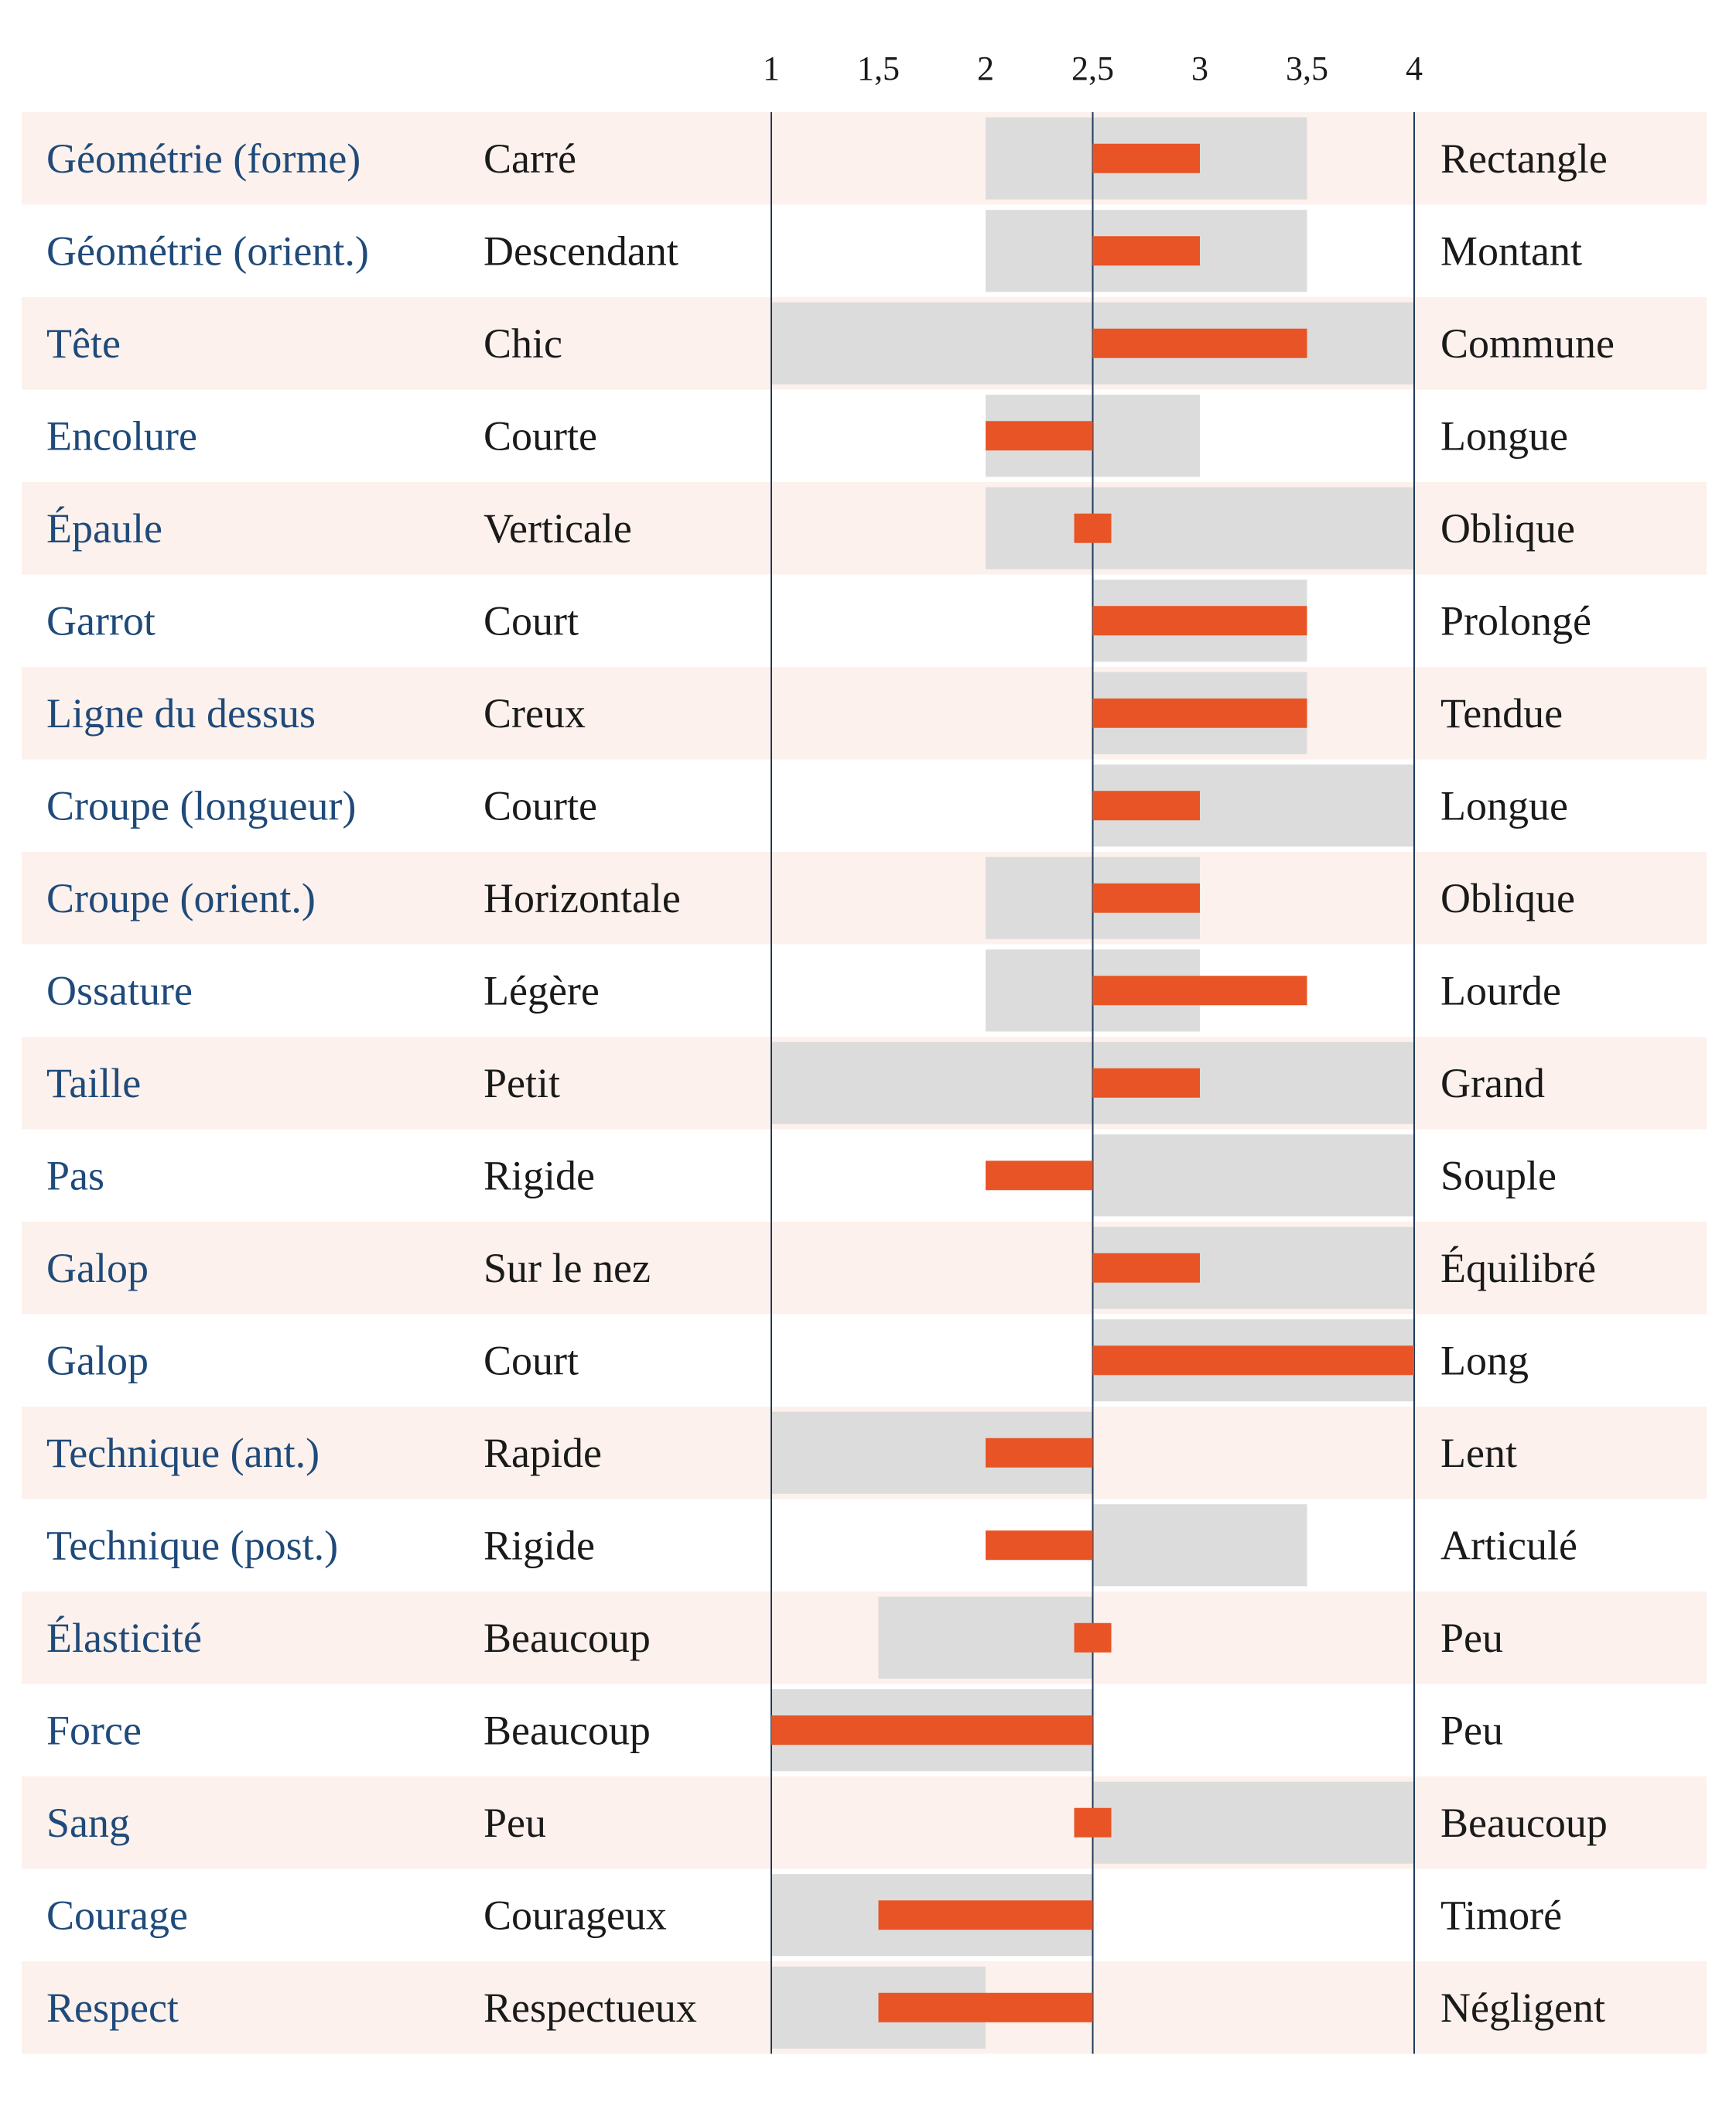 The image size is (1736, 2106). Describe the element at coordinates (1500, 990) in the screenshot. I see `high-label: Lourde` at that location.